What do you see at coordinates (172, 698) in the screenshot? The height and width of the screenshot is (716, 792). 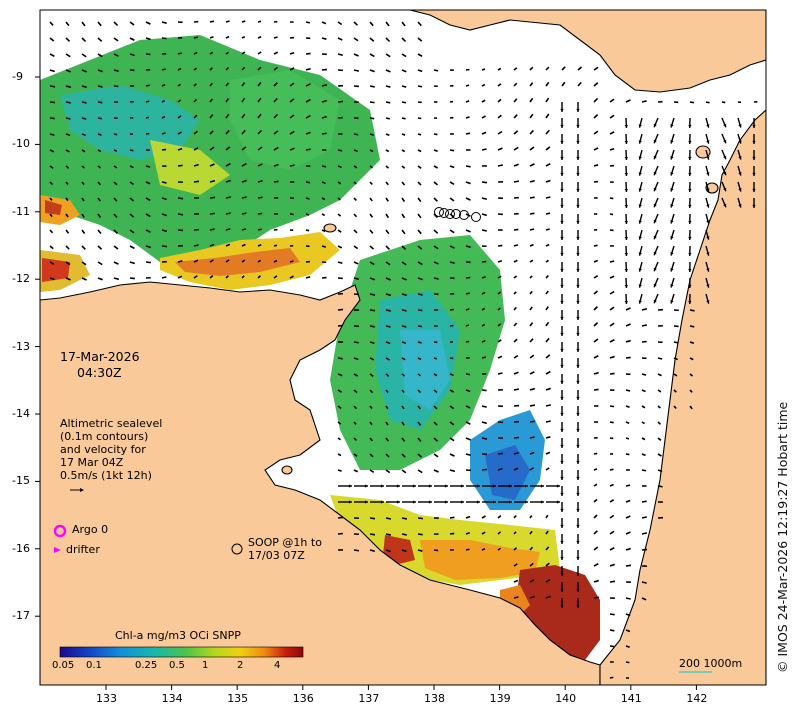 I see `x-tick-label: 134` at bounding box center [172, 698].